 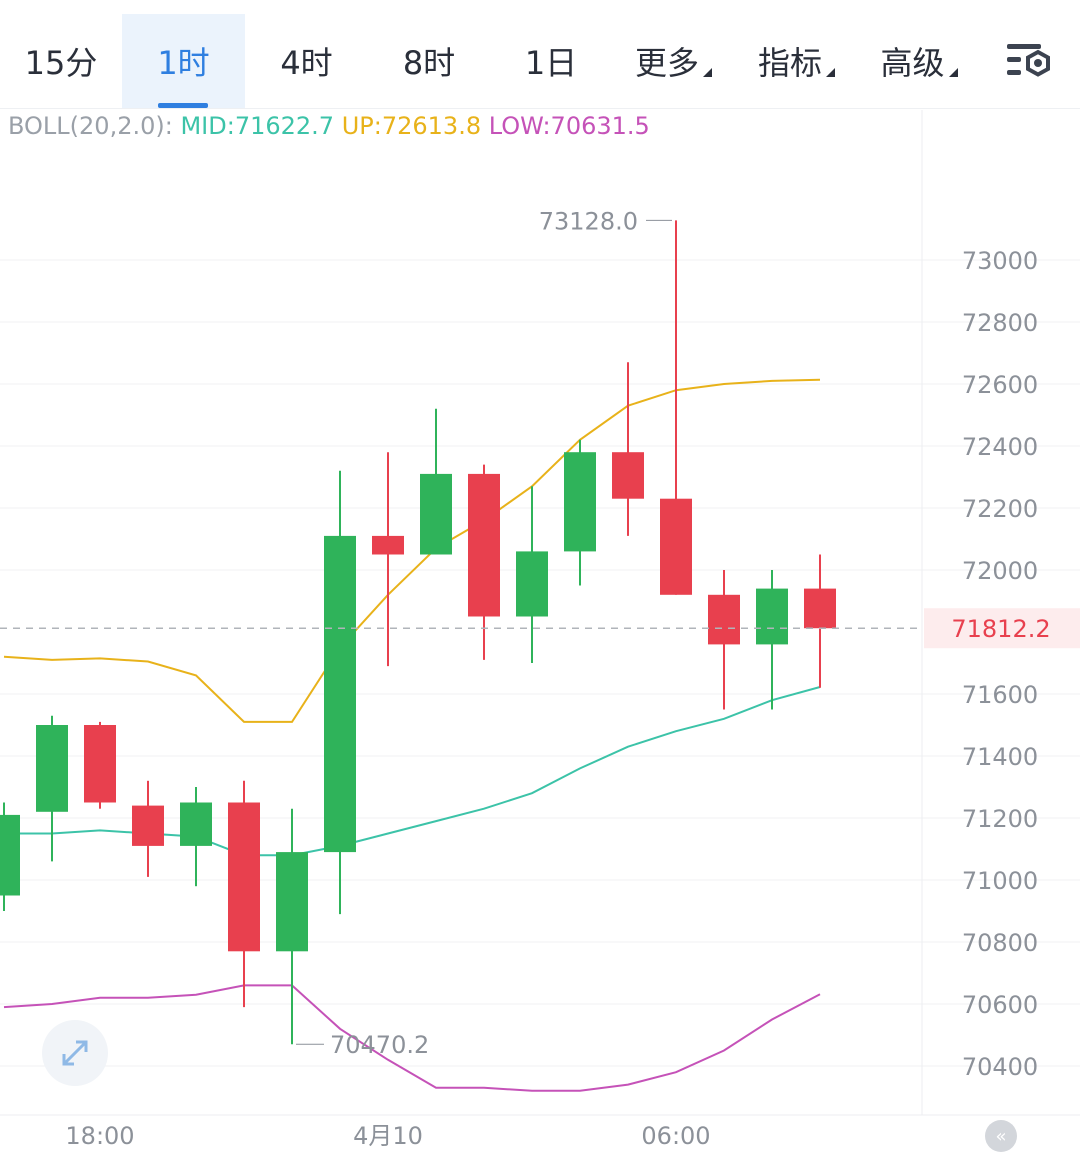 I want to click on y-tick-label: 70600, so click(x=1000, y=1005).